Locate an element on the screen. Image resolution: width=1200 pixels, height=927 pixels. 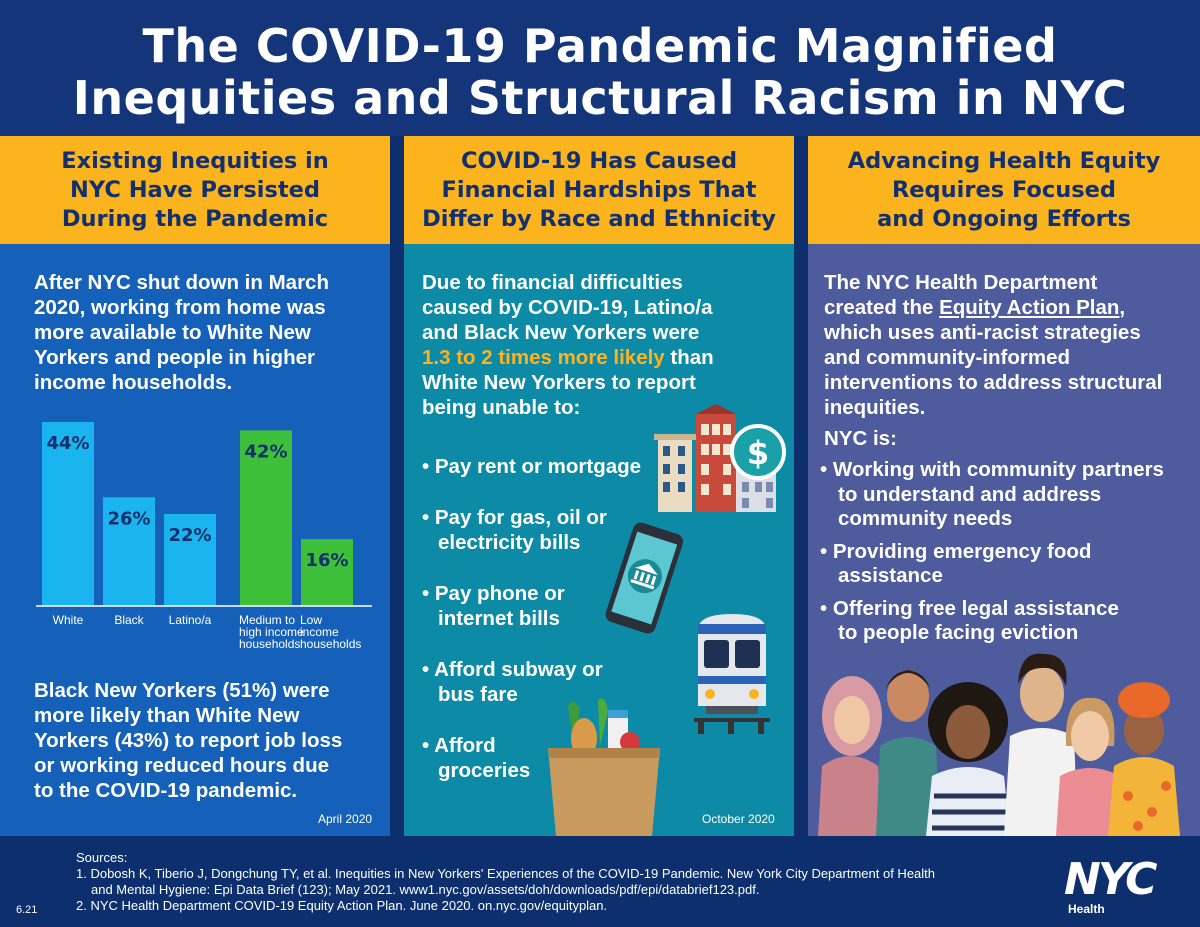
column1-heading-line: During the Pandemic is located at coordinates (195, 218).